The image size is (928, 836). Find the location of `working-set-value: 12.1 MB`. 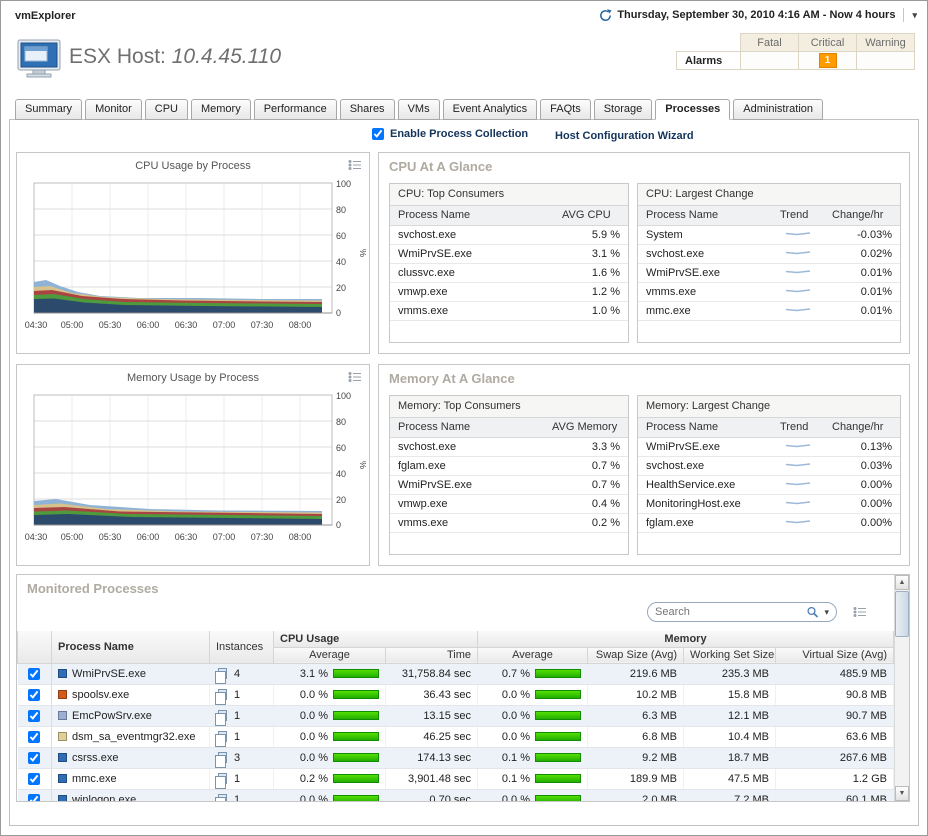

working-set-value: 12.1 MB is located at coordinates (730, 716).